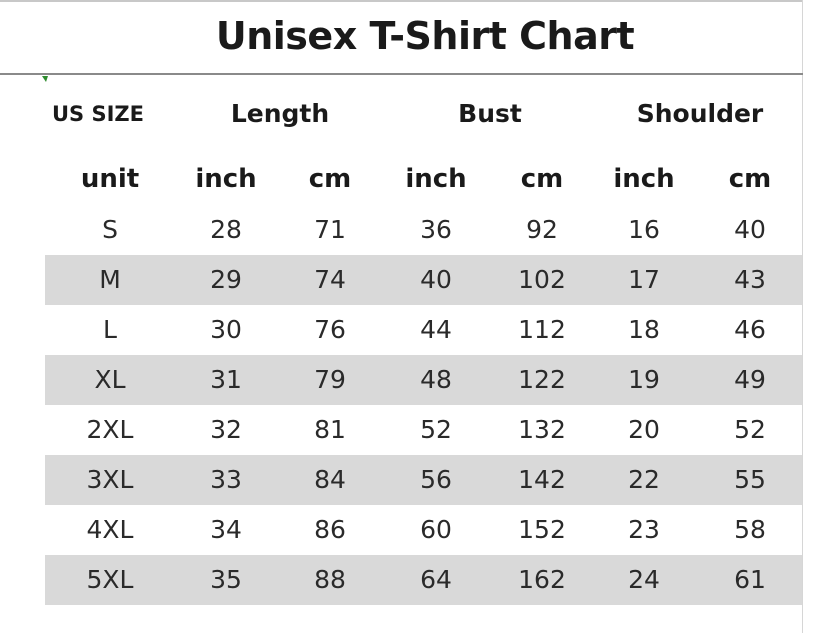 Image resolution: width=818 pixels, height=633 pixels. Describe the element at coordinates (750, 179) in the screenshot. I see `unit-shoulder-cm: cm` at that location.